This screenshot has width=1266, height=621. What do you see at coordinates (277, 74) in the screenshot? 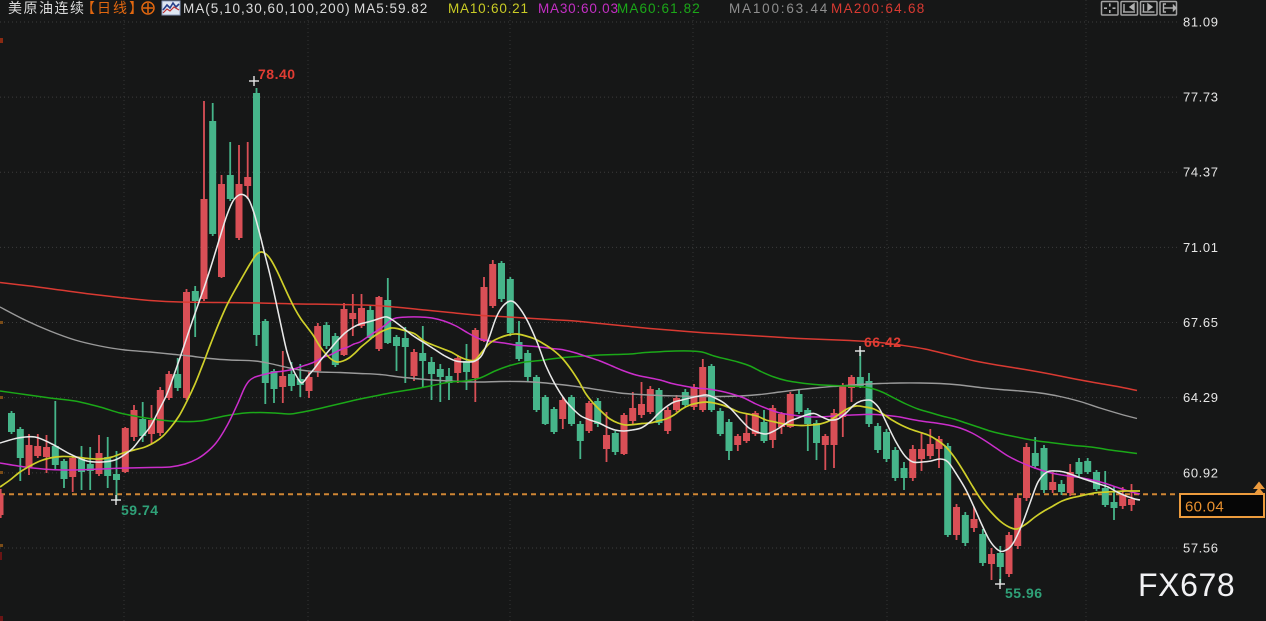
I see `svg-text: 78.40` at bounding box center [277, 74].